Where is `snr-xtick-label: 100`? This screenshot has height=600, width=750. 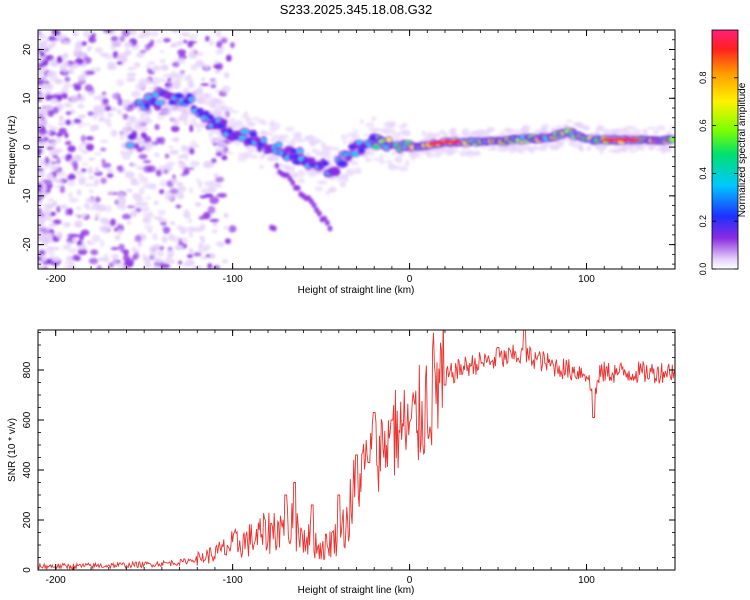 snr-xtick-label: 100 is located at coordinates (586, 580).